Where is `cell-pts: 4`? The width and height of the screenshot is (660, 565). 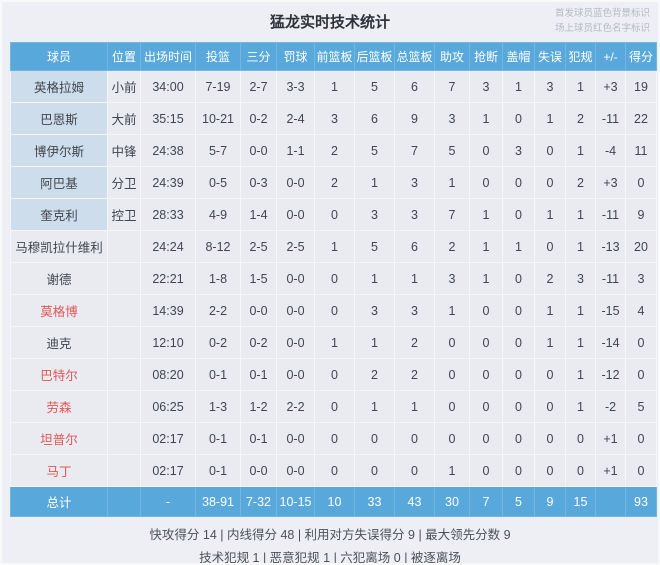 cell-pts: 4 is located at coordinates (641, 310).